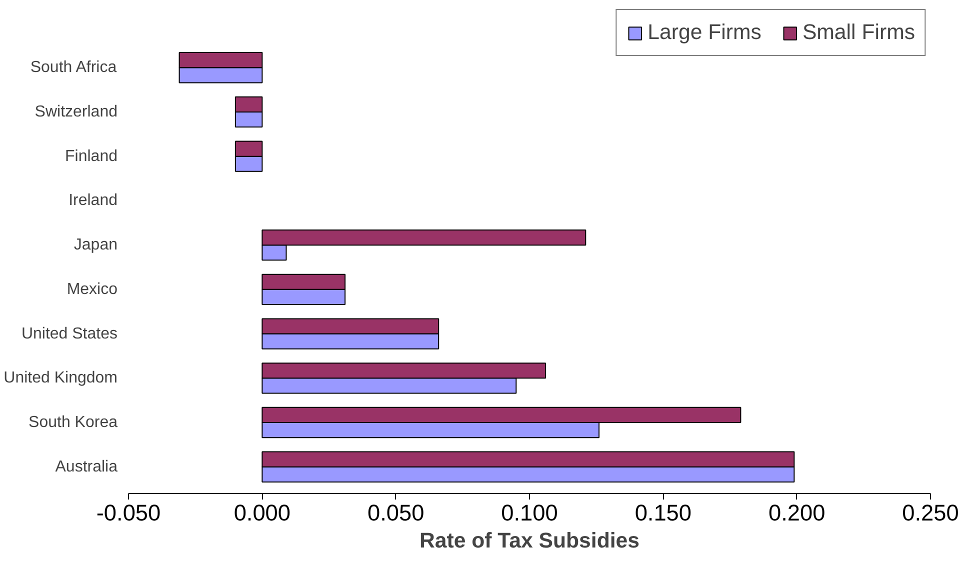 The height and width of the screenshot is (564, 980). Describe the element at coordinates (91, 156) in the screenshot. I see `y-tick-label: Finland` at that location.